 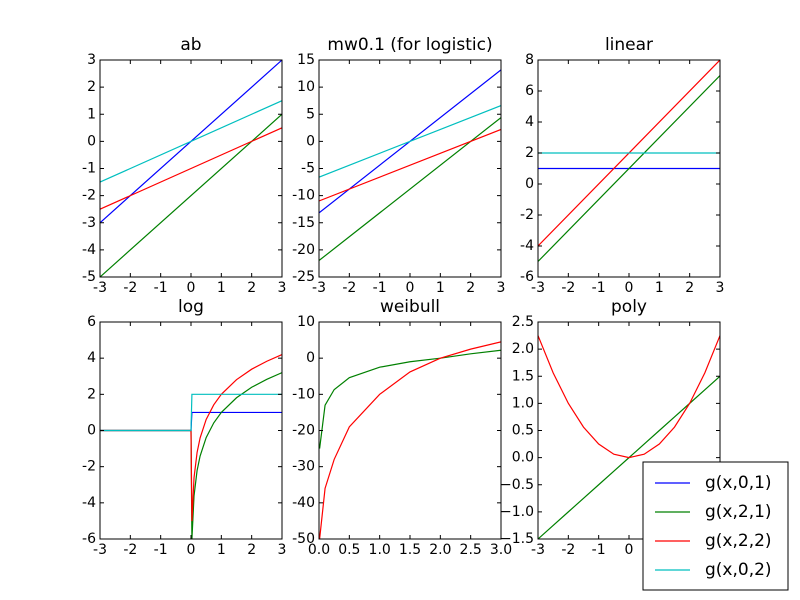 I want to click on subplot: -3 -2 -1 0 1 2 3 -6 -4 -2 0 2 4 6 log, so click(x=184, y=427).